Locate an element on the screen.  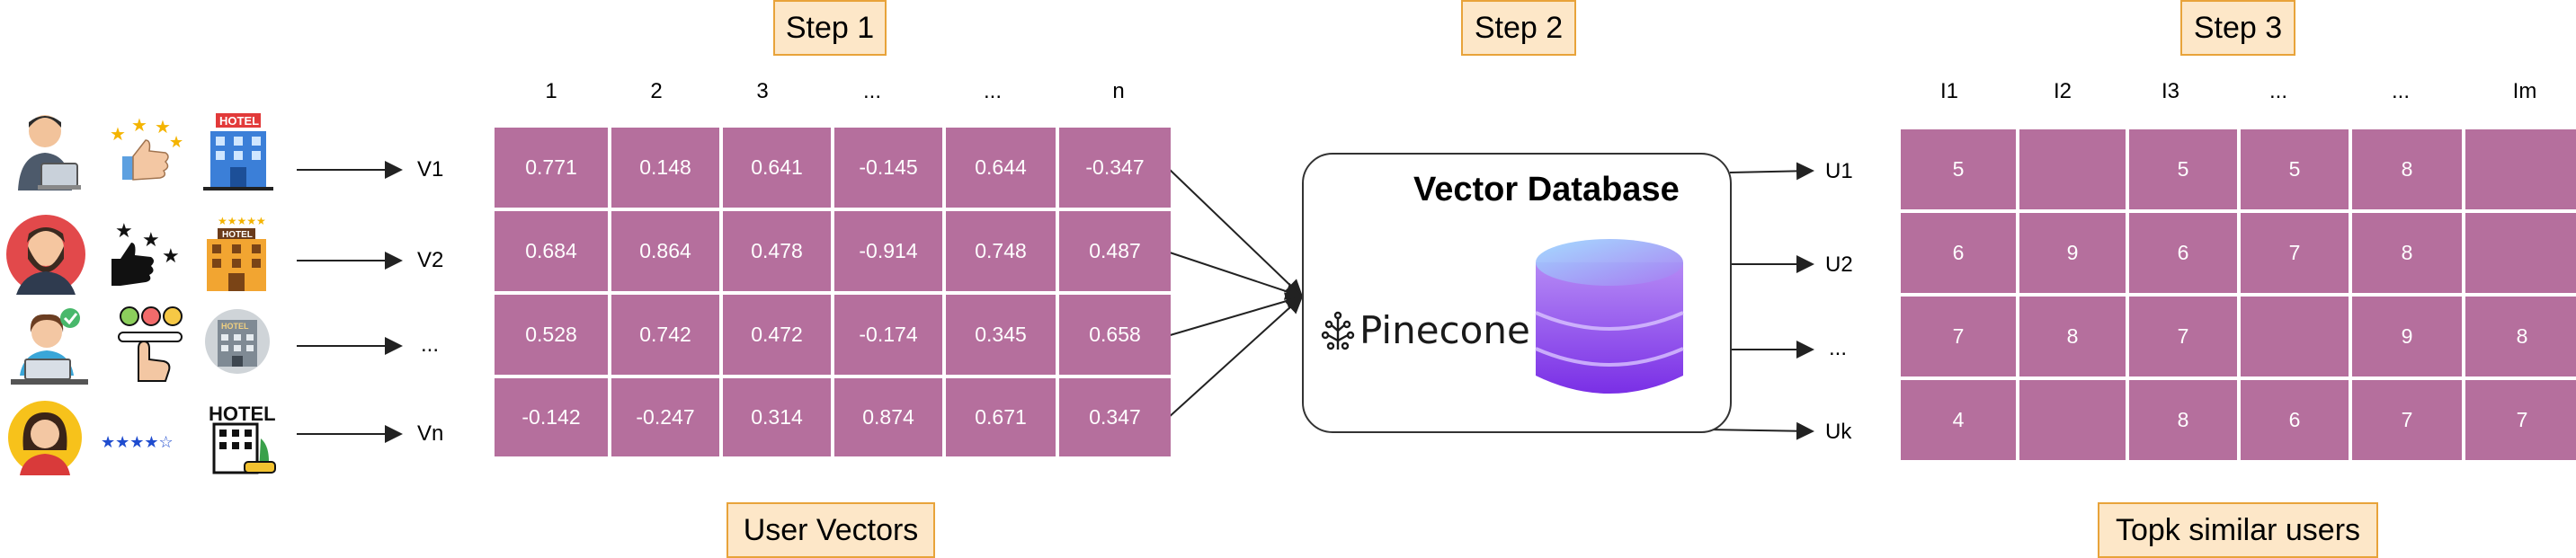
bearded-man-icon is located at coordinates (46, 256).